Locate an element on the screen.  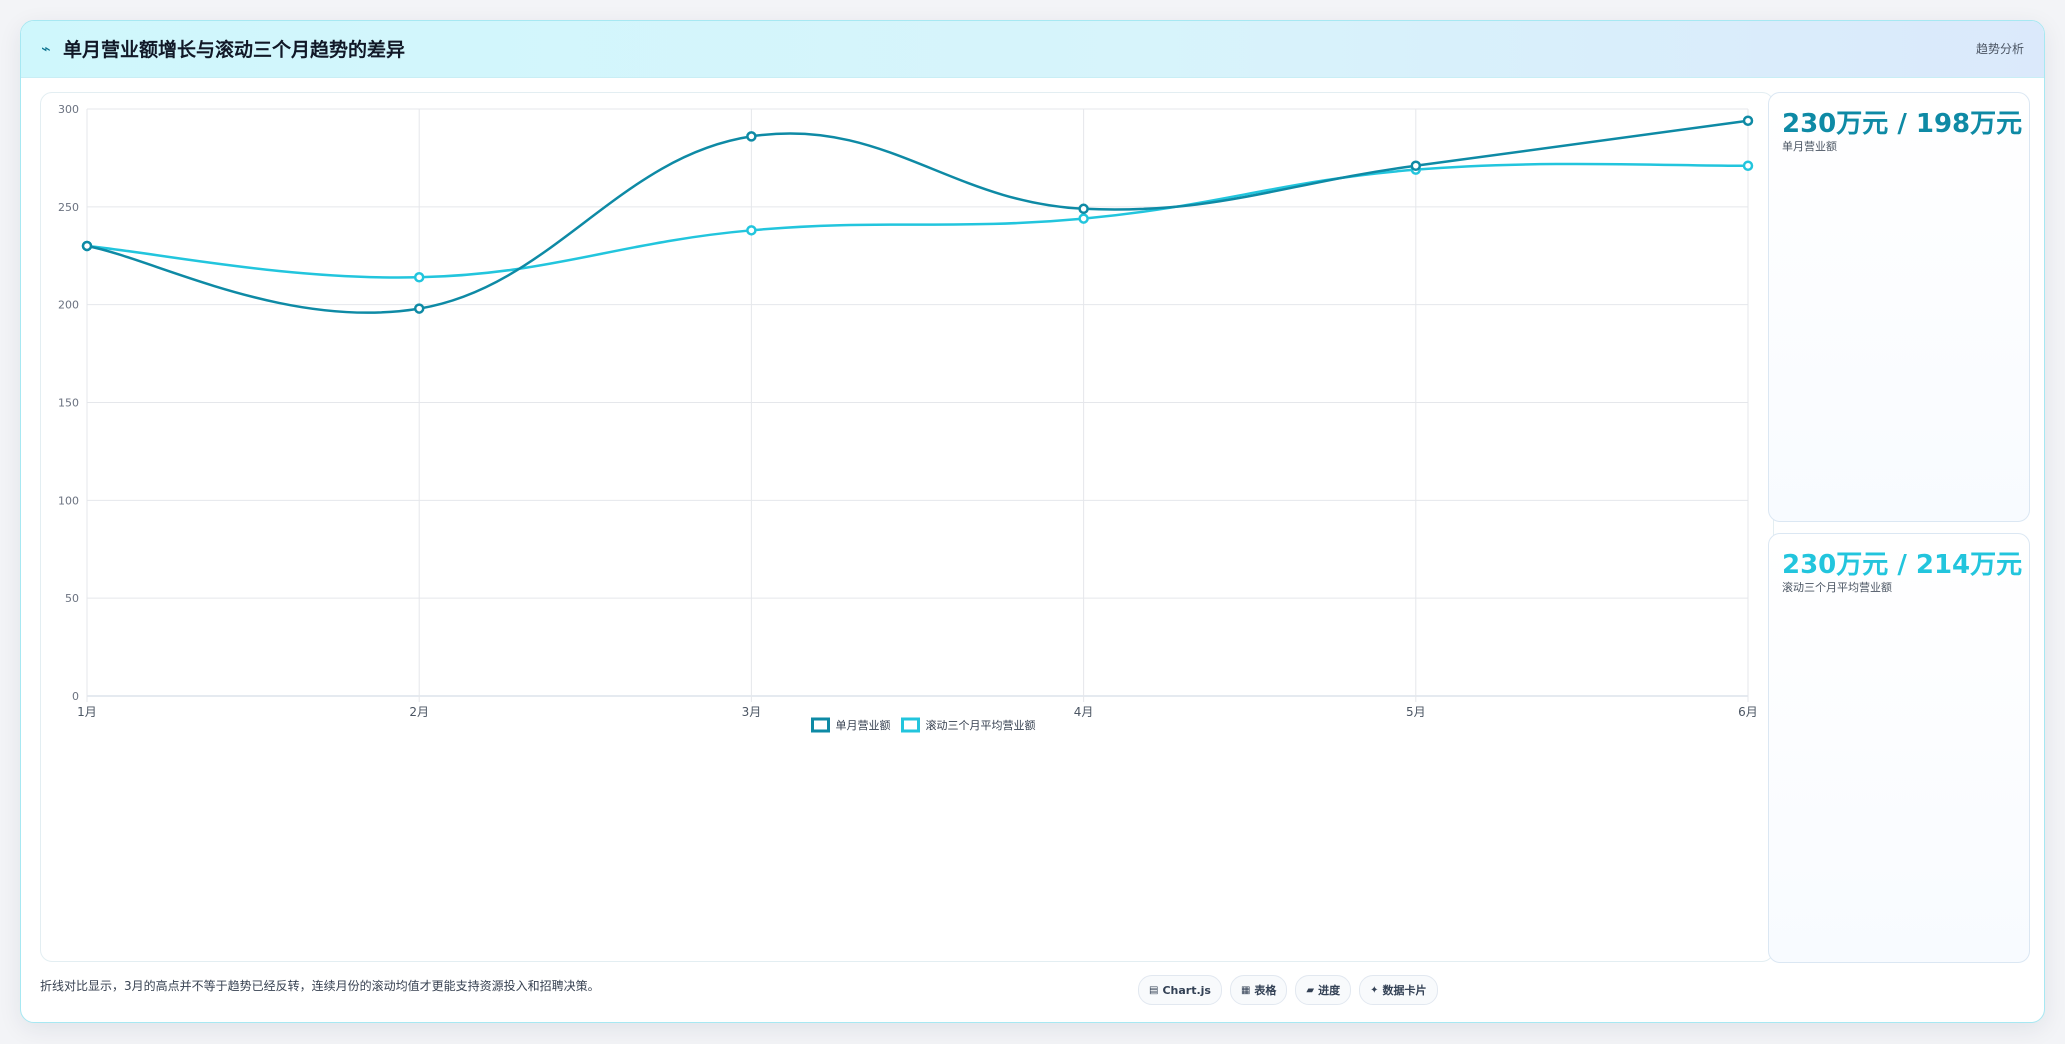
category-tag: 趋势分析 is located at coordinates (1999, 49).